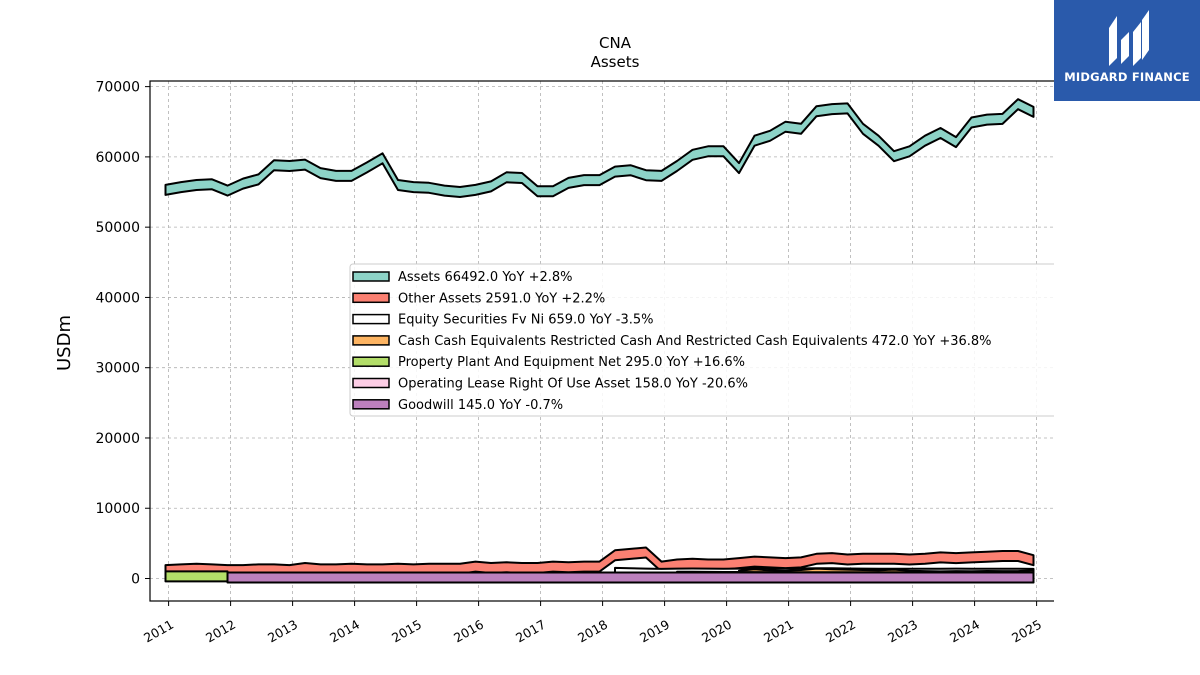 Image resolution: width=1200 pixels, height=675 pixels. Describe the element at coordinates (1026, 631) in the screenshot. I see `x-tick-label: 2025` at that location.